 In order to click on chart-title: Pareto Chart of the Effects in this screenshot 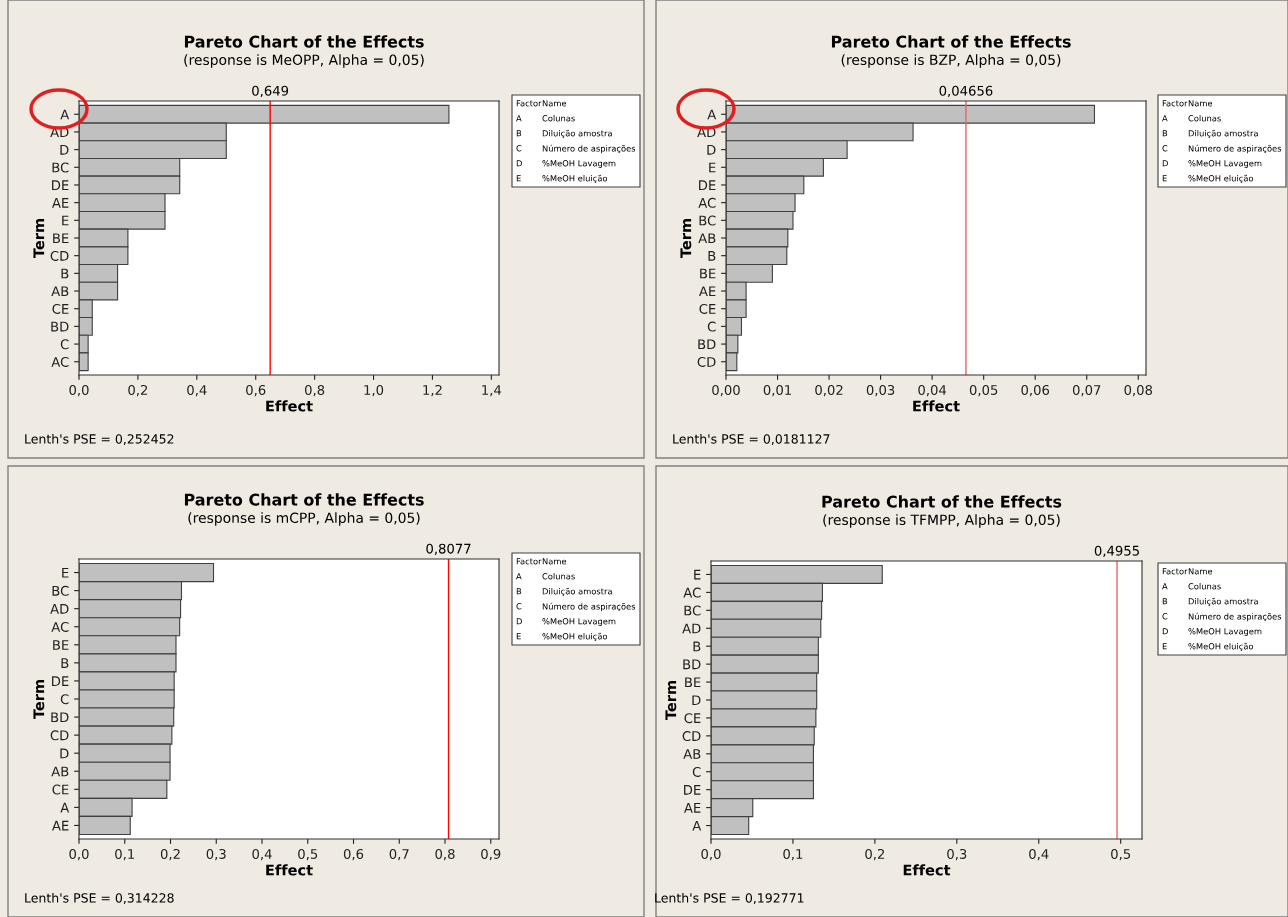, I will do `click(942, 501)`.